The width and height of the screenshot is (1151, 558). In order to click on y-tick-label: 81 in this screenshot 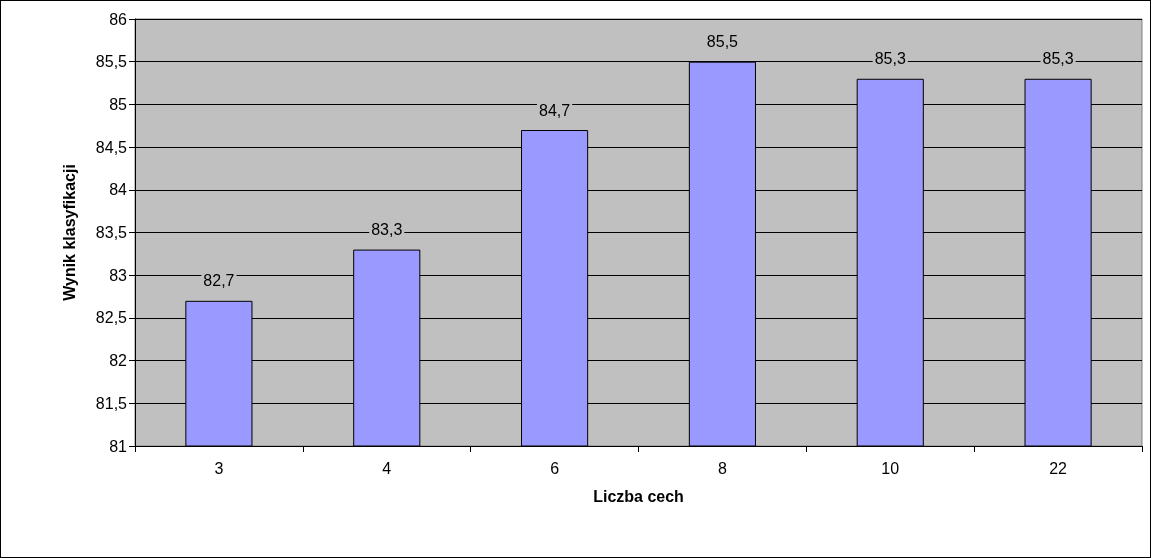, I will do `click(118, 446)`.